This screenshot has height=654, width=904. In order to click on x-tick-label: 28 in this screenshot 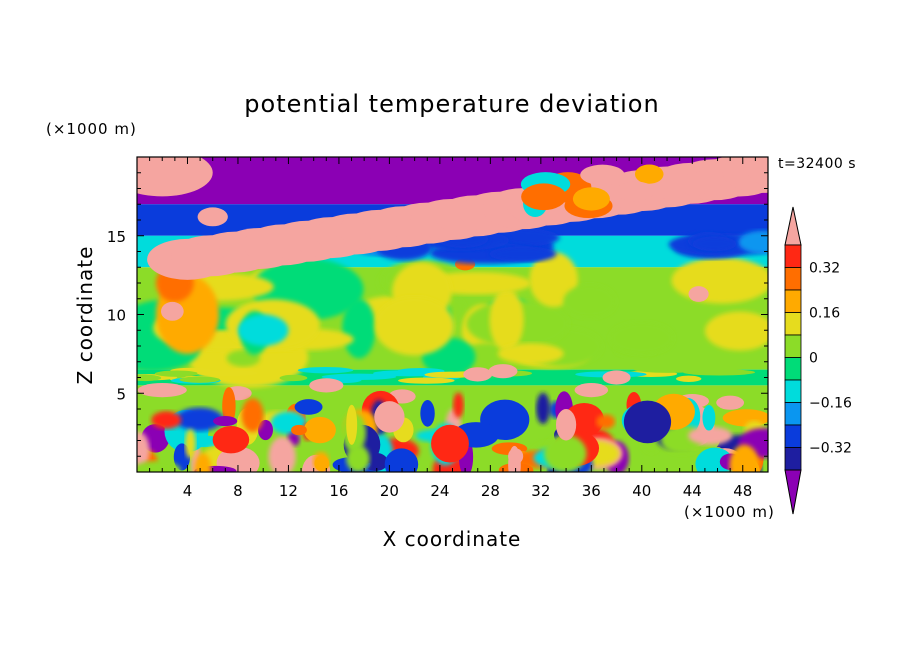, I will do `click(490, 491)`.